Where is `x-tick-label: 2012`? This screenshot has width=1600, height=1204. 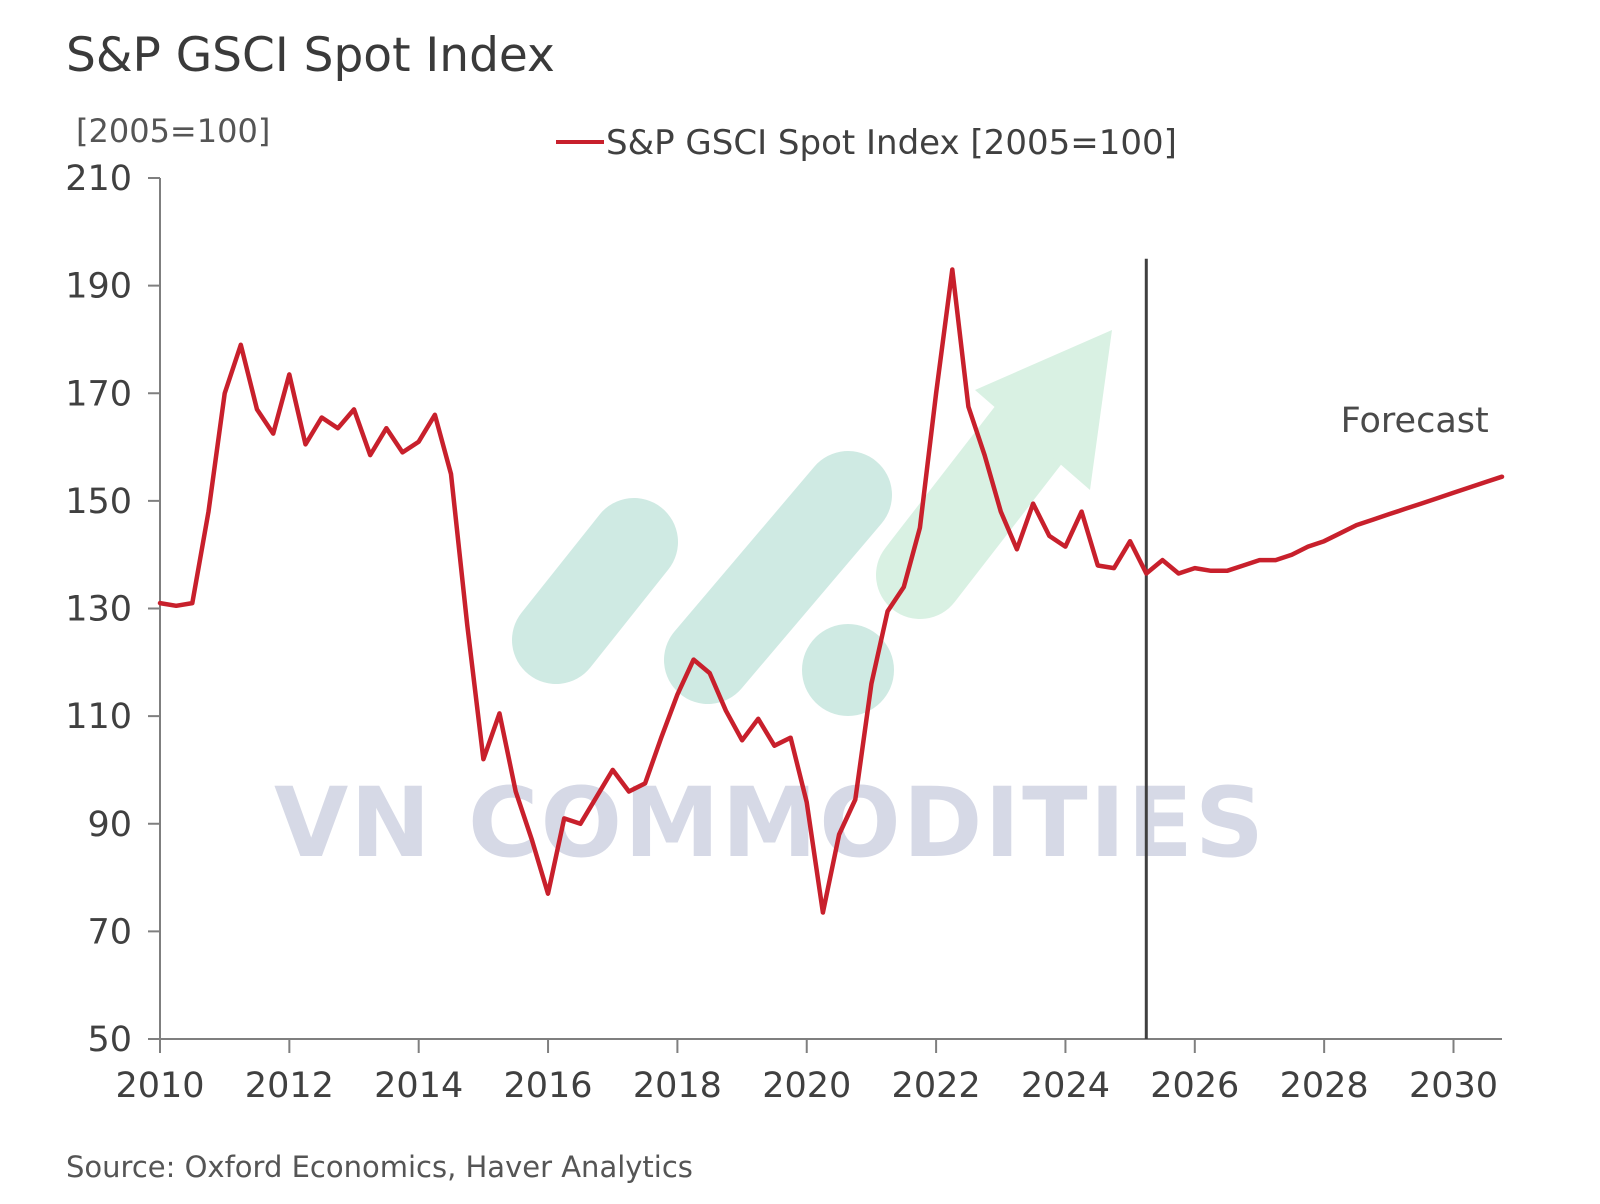
x-tick-label: 2012 is located at coordinates (289, 1086).